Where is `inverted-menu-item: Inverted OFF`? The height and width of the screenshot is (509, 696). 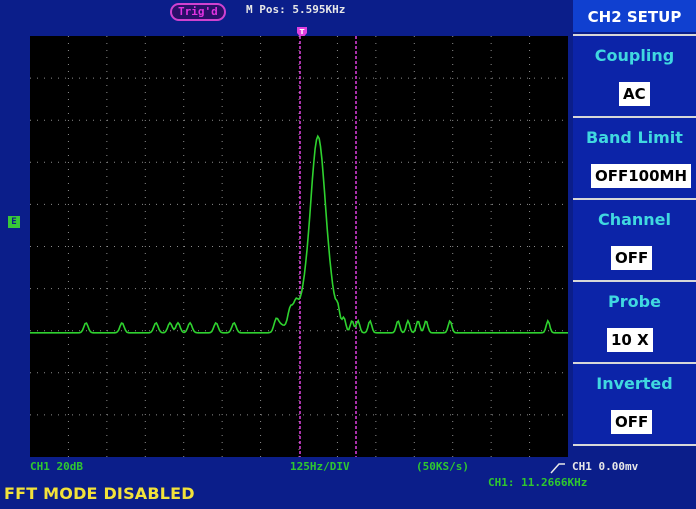 inverted-menu-item: Inverted OFF is located at coordinates (634, 404).